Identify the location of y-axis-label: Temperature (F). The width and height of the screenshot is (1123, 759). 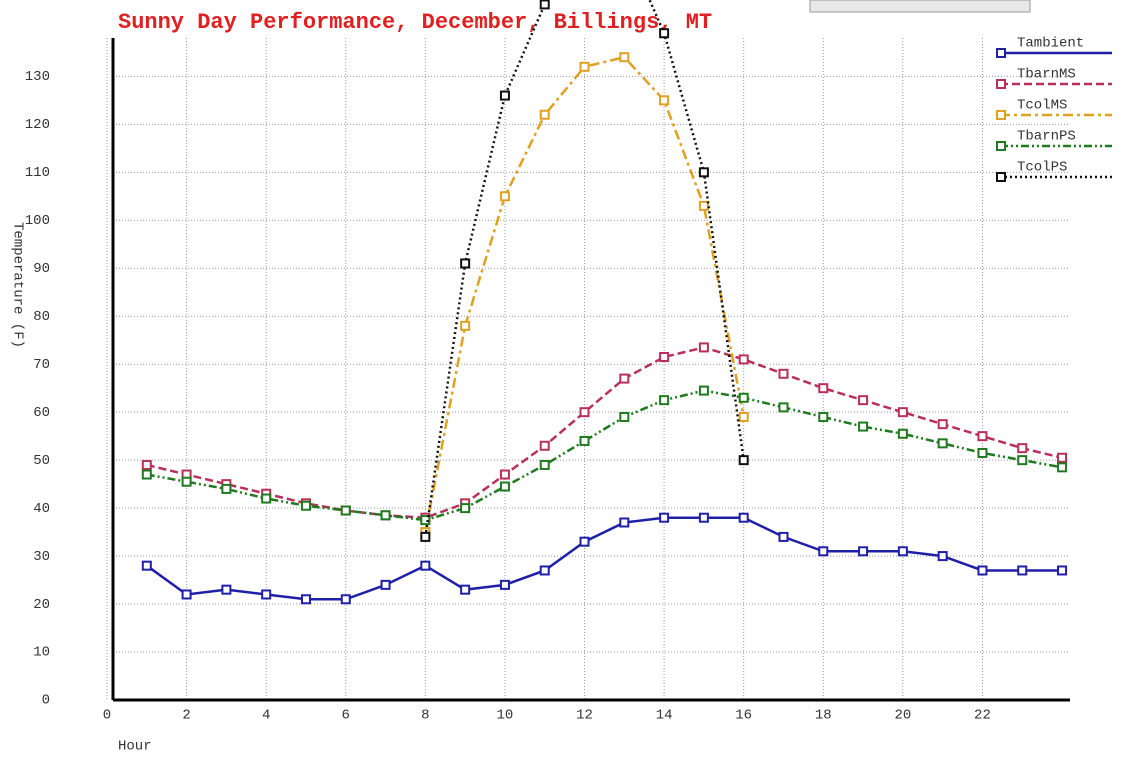
(17, 285).